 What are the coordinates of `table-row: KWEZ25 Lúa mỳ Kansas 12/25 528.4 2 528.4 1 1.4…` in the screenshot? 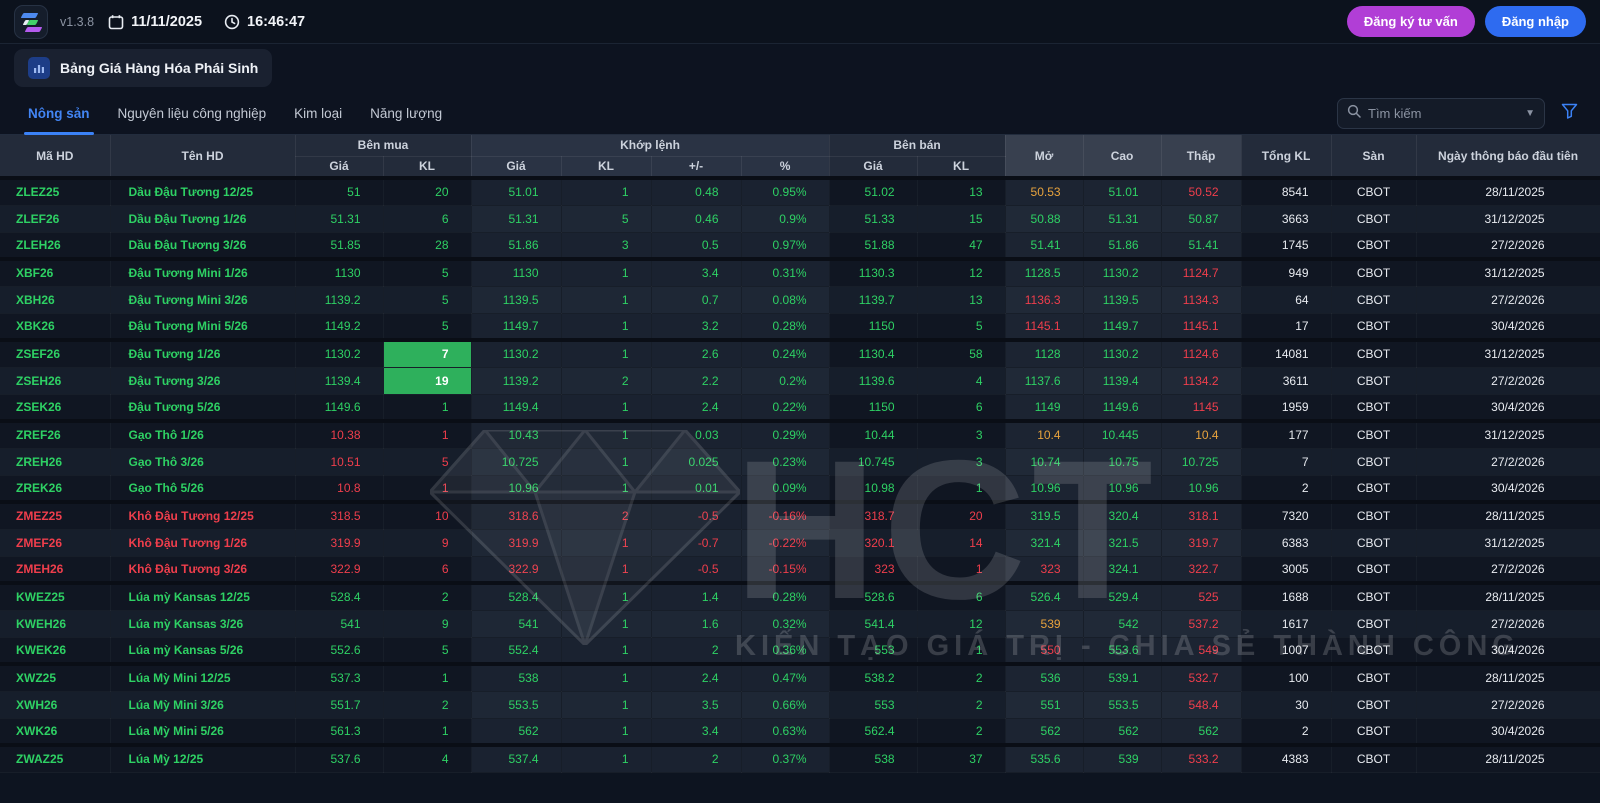 It's located at (800, 596).